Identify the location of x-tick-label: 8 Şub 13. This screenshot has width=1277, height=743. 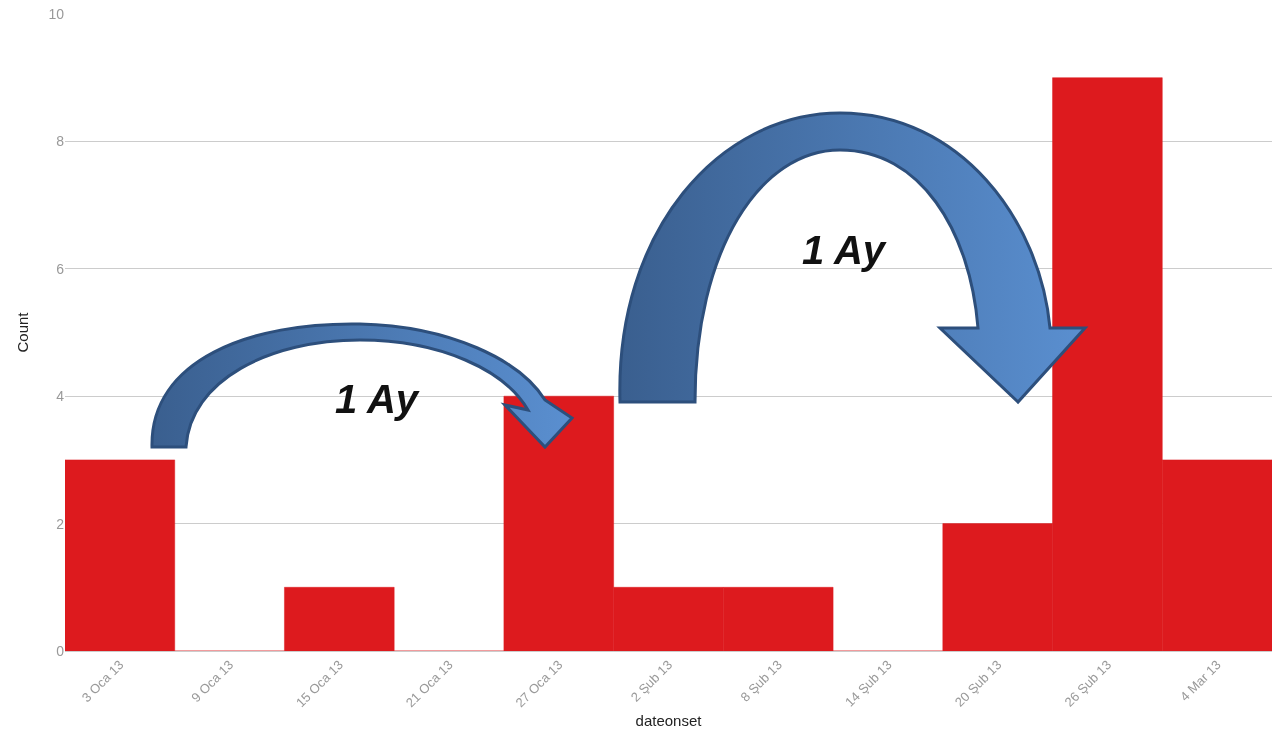
(761, 681).